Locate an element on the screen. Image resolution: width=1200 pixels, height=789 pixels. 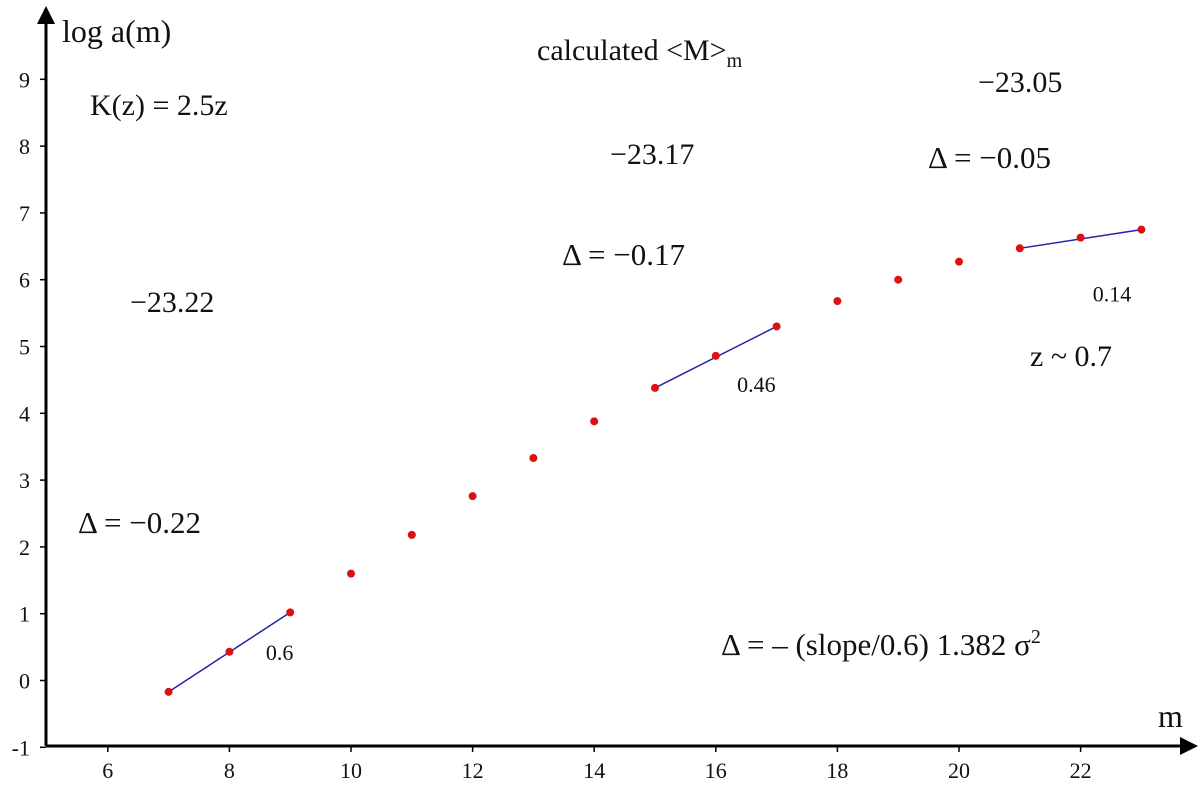
slope-label: 0.46 is located at coordinates (756, 384).